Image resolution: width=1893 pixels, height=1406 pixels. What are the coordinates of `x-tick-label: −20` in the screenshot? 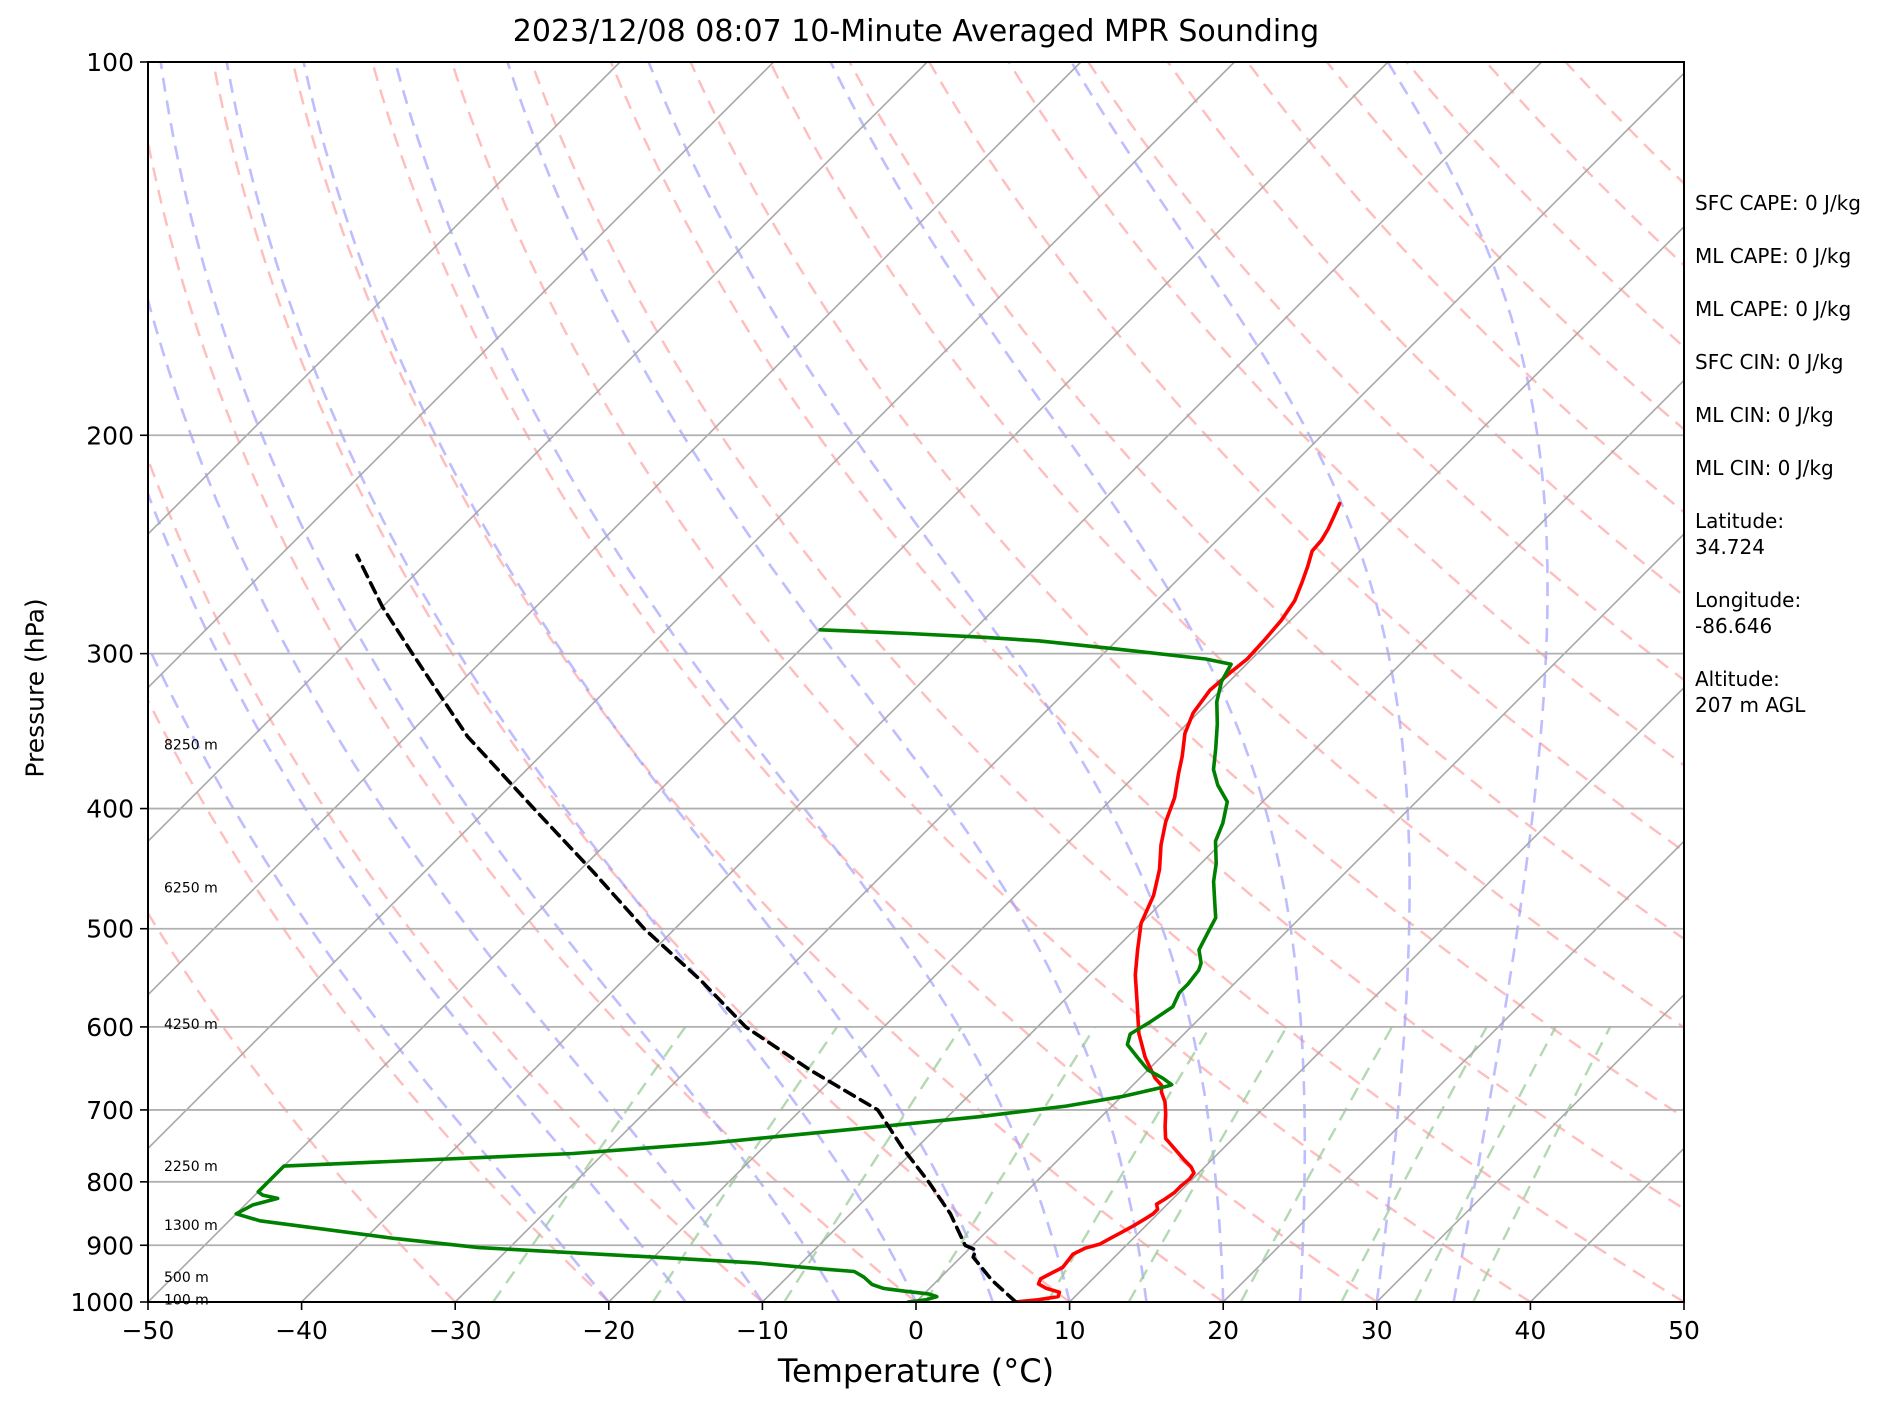 It's located at (608, 1330).